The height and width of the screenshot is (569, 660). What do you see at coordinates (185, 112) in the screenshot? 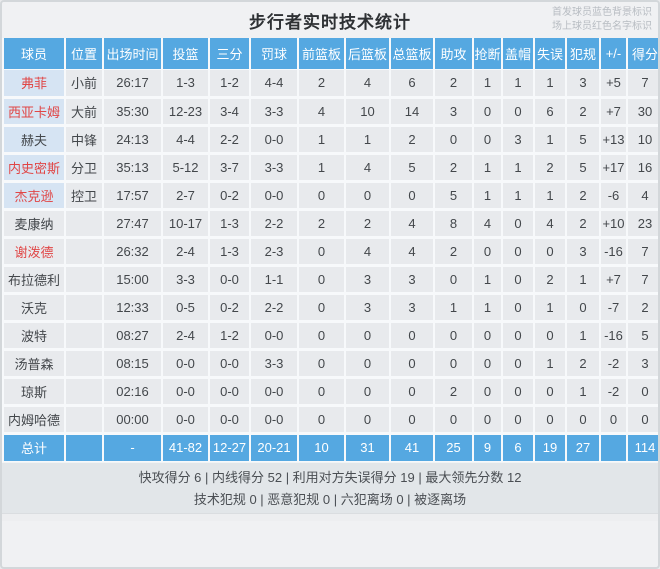
I see `stat-cell: 12-23` at bounding box center [185, 112].